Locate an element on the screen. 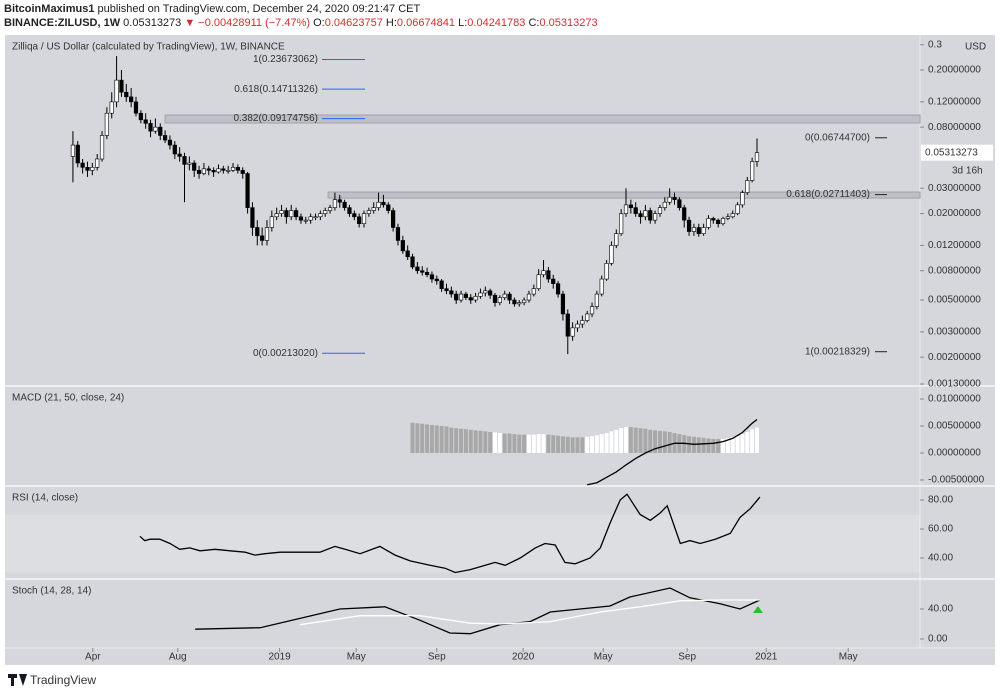  y-tick-label: 0.00000000 is located at coordinates (954, 453).